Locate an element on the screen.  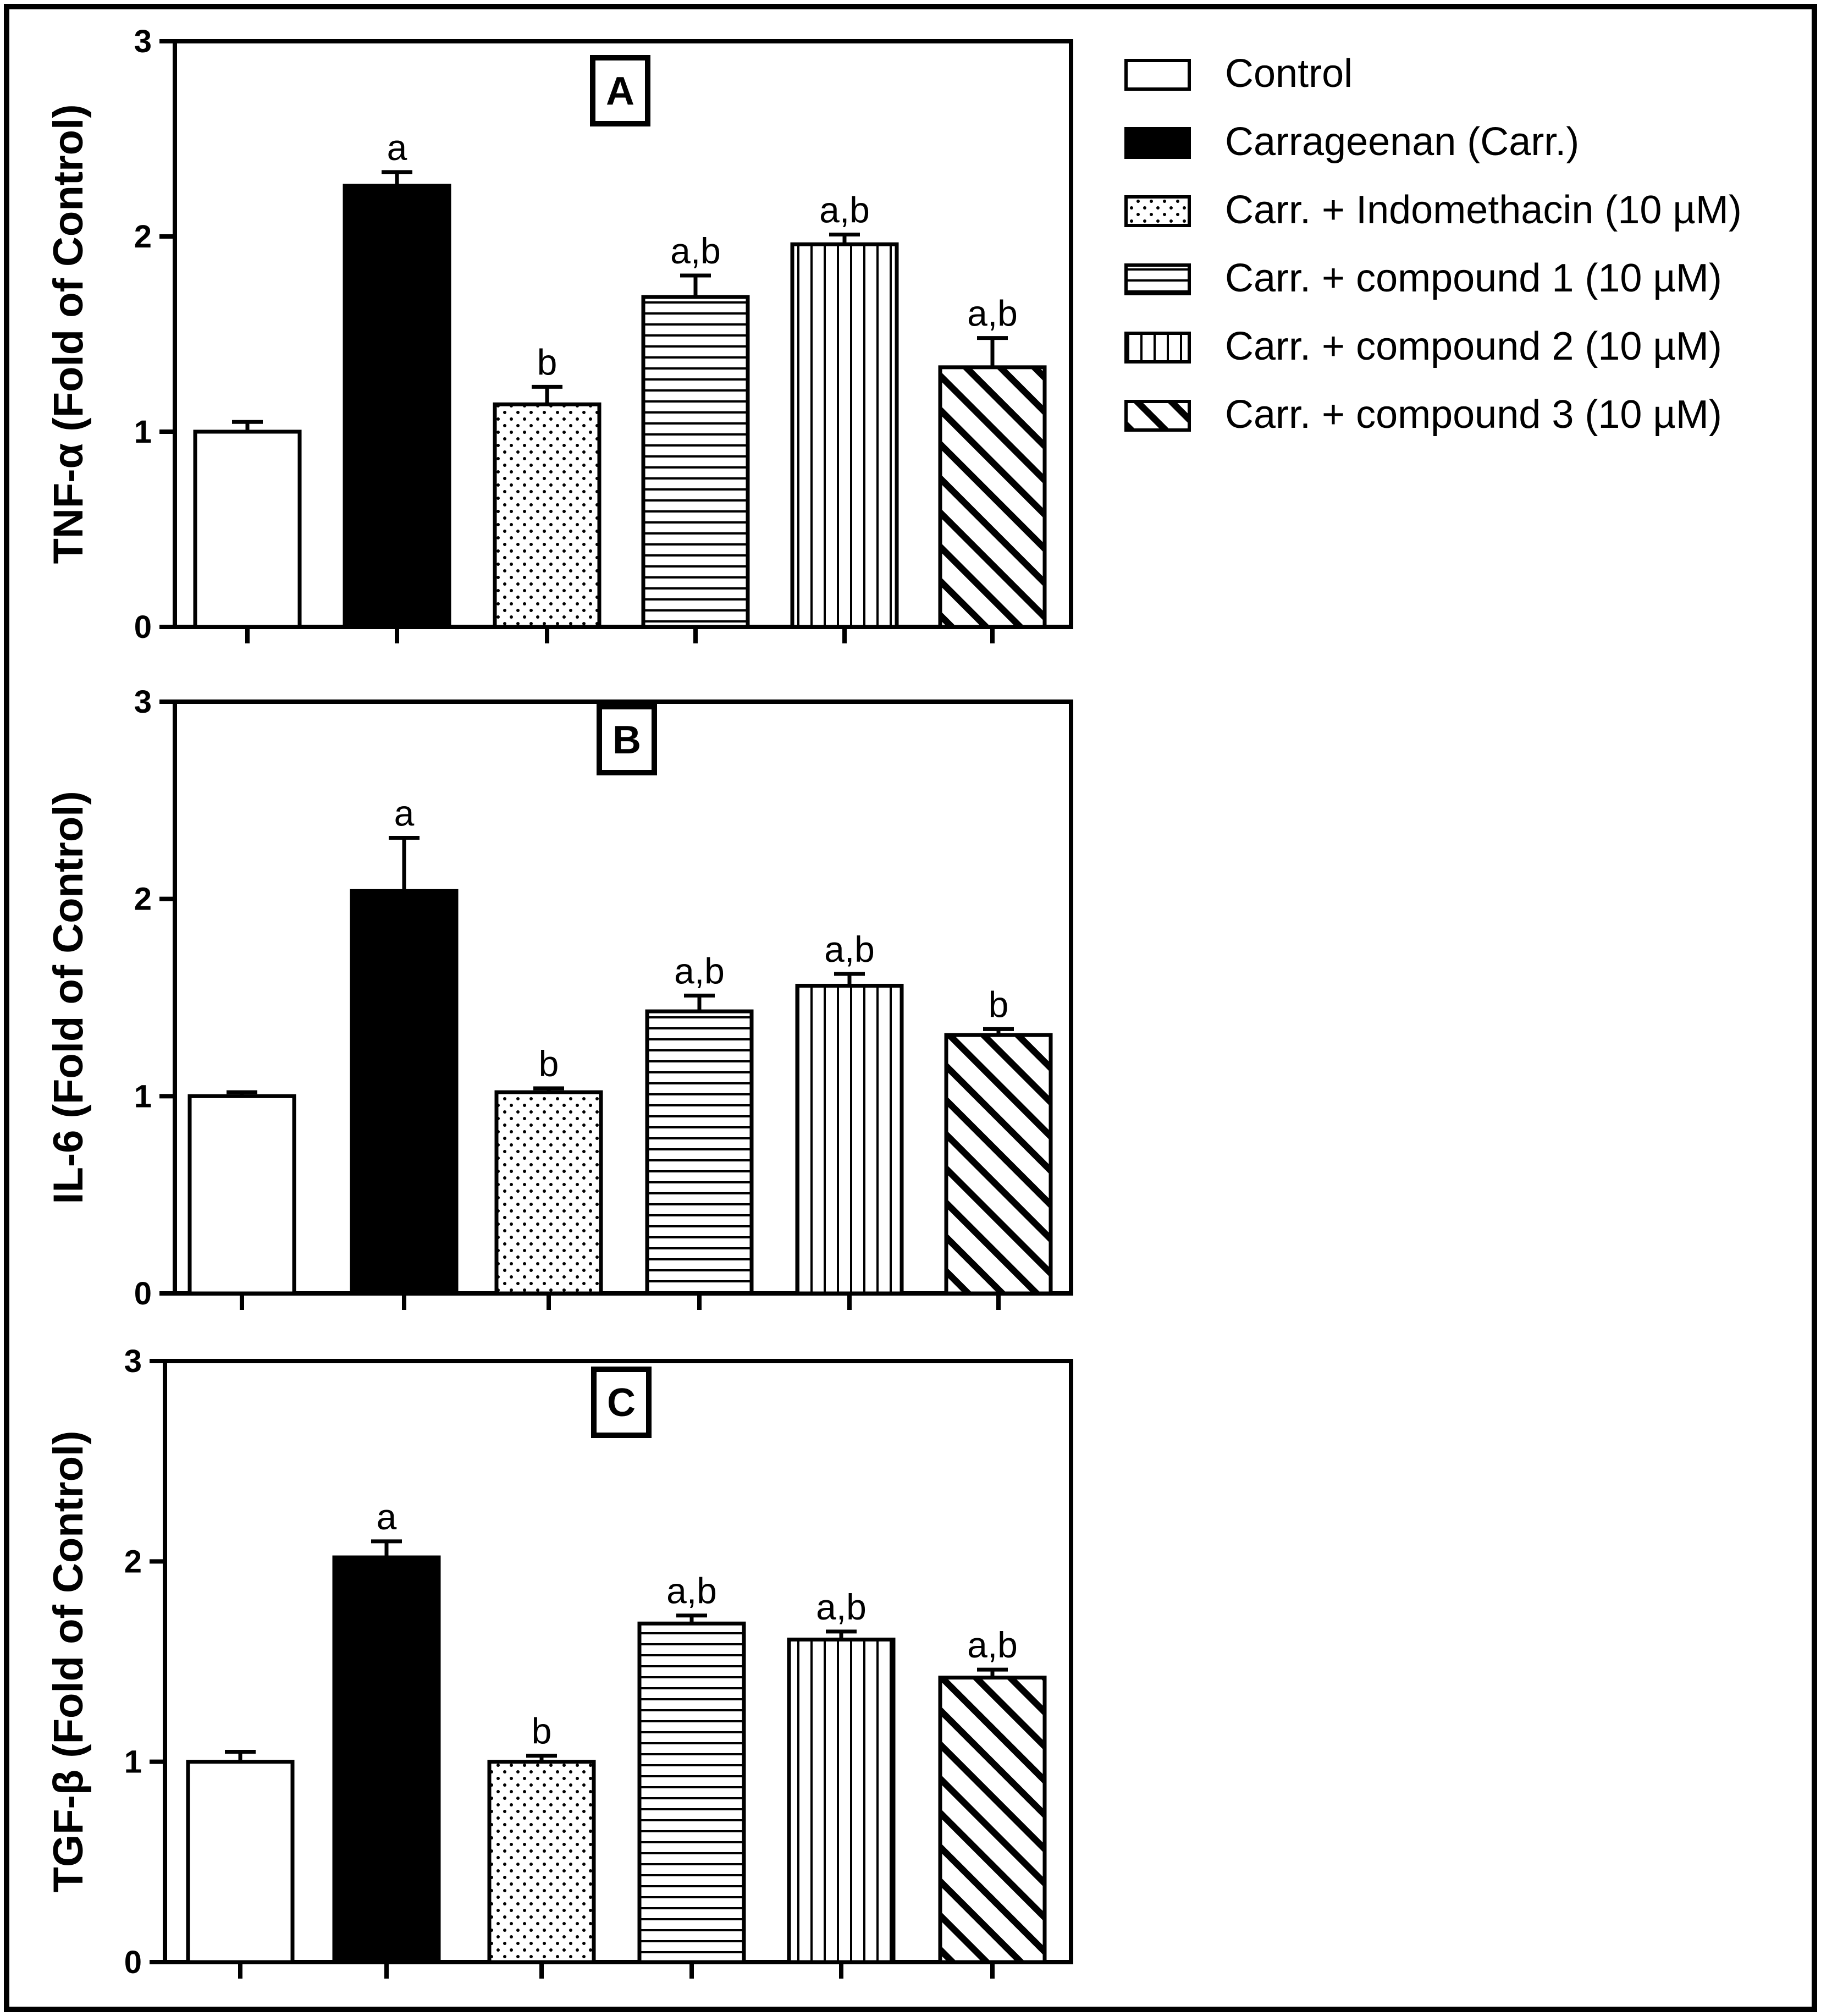
panel-letter: B is located at coordinates (627, 740).